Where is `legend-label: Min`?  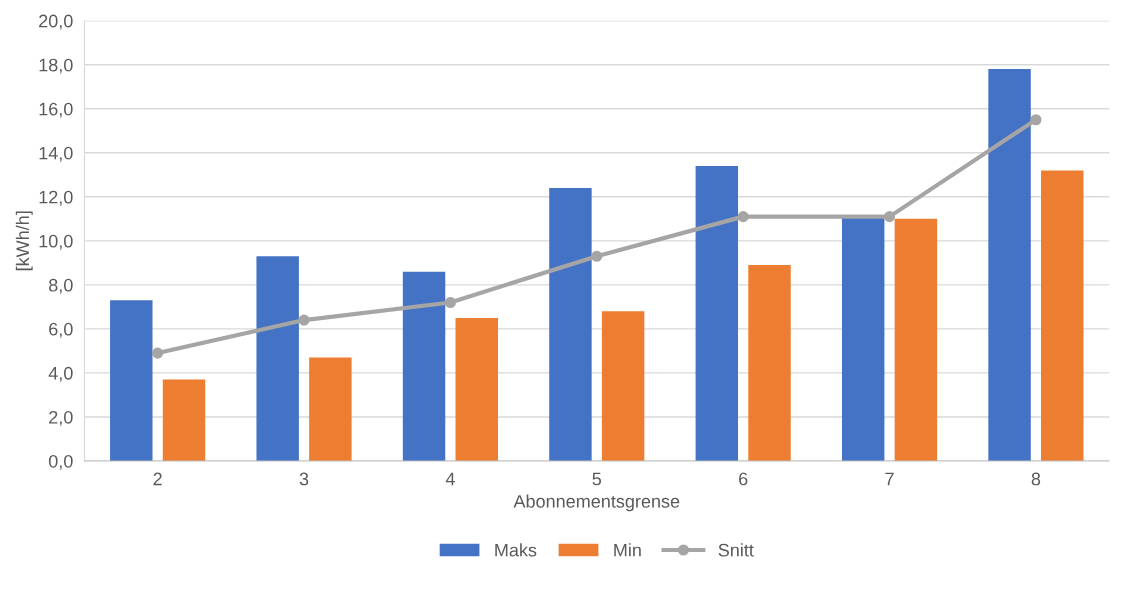
legend-label: Min is located at coordinates (627, 550).